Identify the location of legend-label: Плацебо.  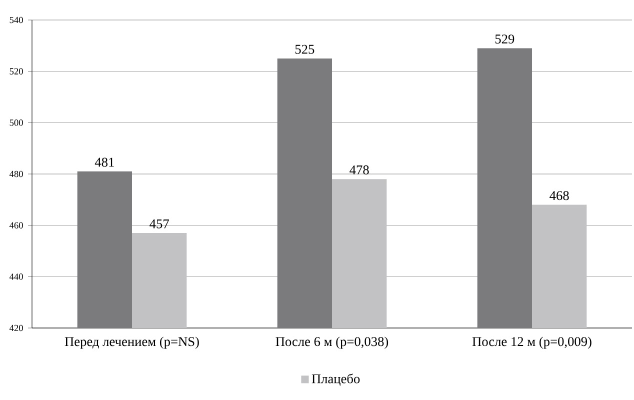
(336, 380).